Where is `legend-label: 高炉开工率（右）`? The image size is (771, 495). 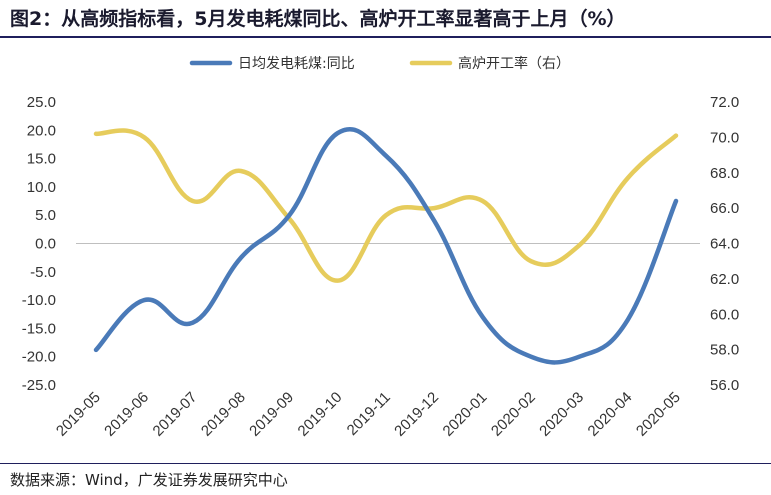
legend-label: 高炉开工率（右） is located at coordinates (514, 63).